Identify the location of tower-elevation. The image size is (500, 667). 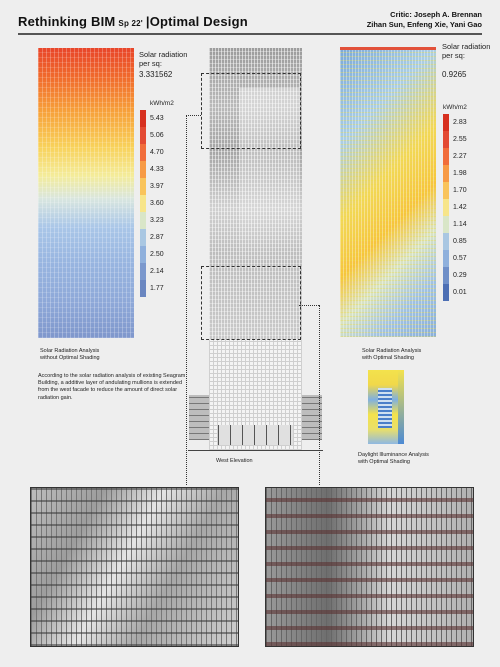
(255, 194).